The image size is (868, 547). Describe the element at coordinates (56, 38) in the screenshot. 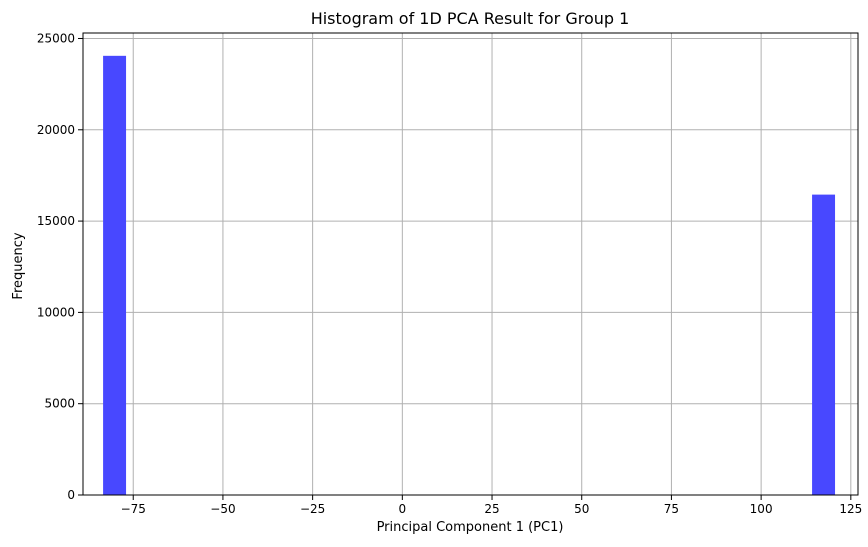

I see `y-tick-label: 25000` at that location.